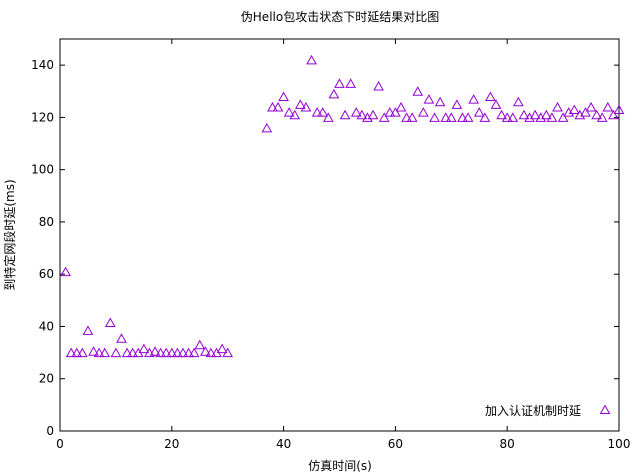 The width and height of the screenshot is (633, 476). Describe the element at coordinates (46, 326) in the screenshot. I see `y-tick-label: 40` at that location.